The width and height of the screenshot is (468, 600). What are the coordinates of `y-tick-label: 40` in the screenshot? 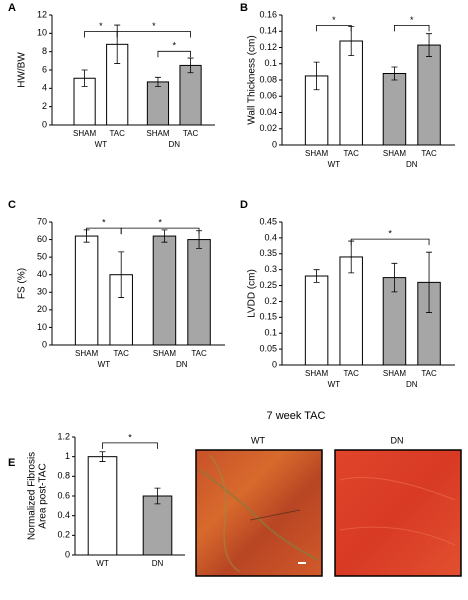 It's located at (42, 274).